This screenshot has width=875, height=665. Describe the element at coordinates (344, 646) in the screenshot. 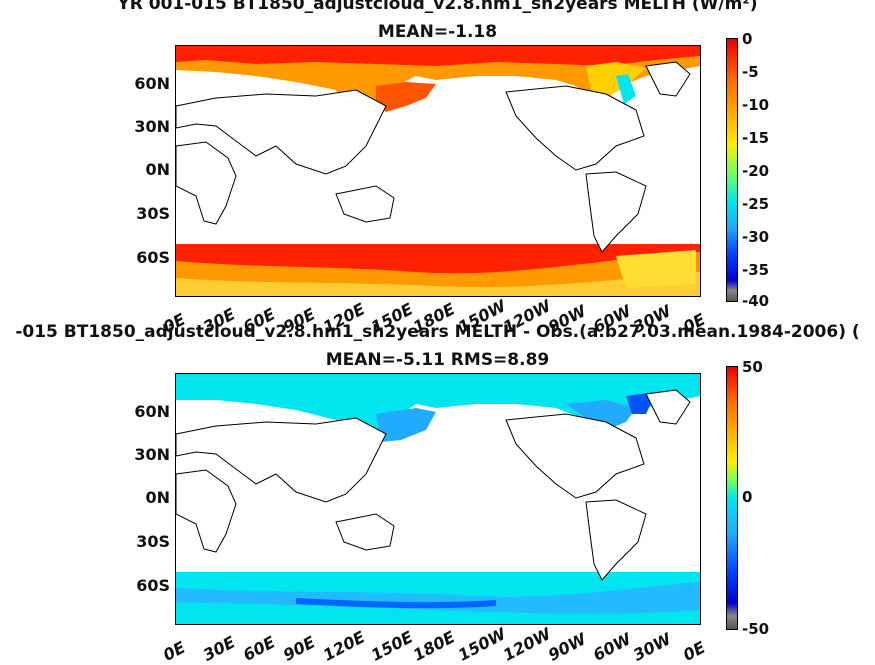

I see `lon-label: 120E` at that location.